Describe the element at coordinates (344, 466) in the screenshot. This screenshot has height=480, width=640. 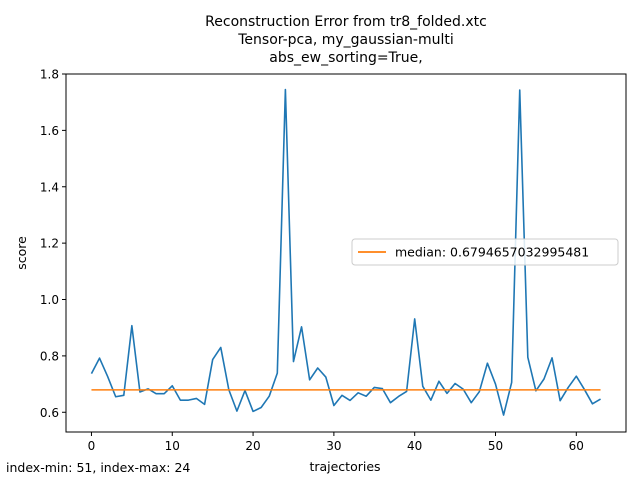
I see `x-axis-label: trajectories` at that location.